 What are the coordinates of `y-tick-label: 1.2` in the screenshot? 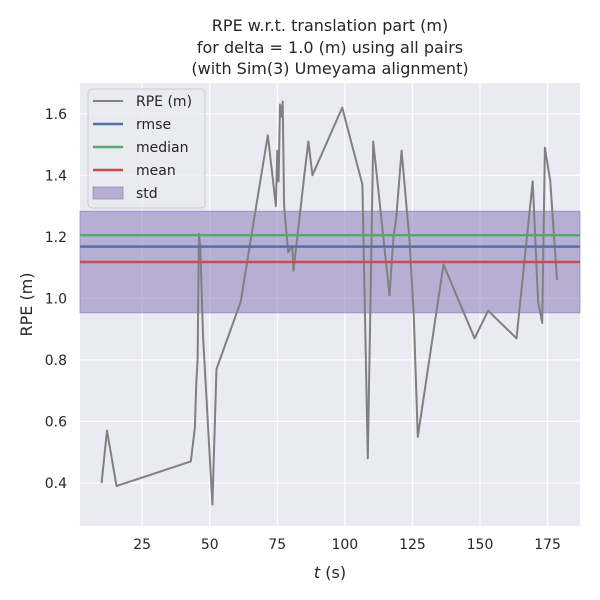 It's located at (56, 238).